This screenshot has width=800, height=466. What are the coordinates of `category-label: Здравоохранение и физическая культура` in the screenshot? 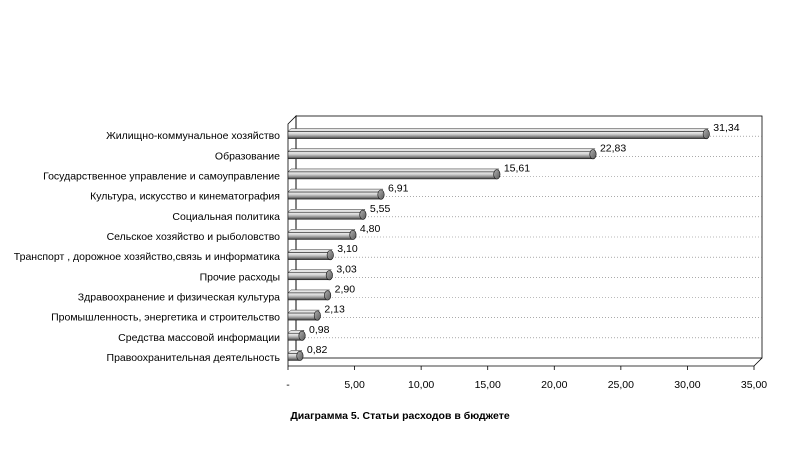 It's located at (179, 297).